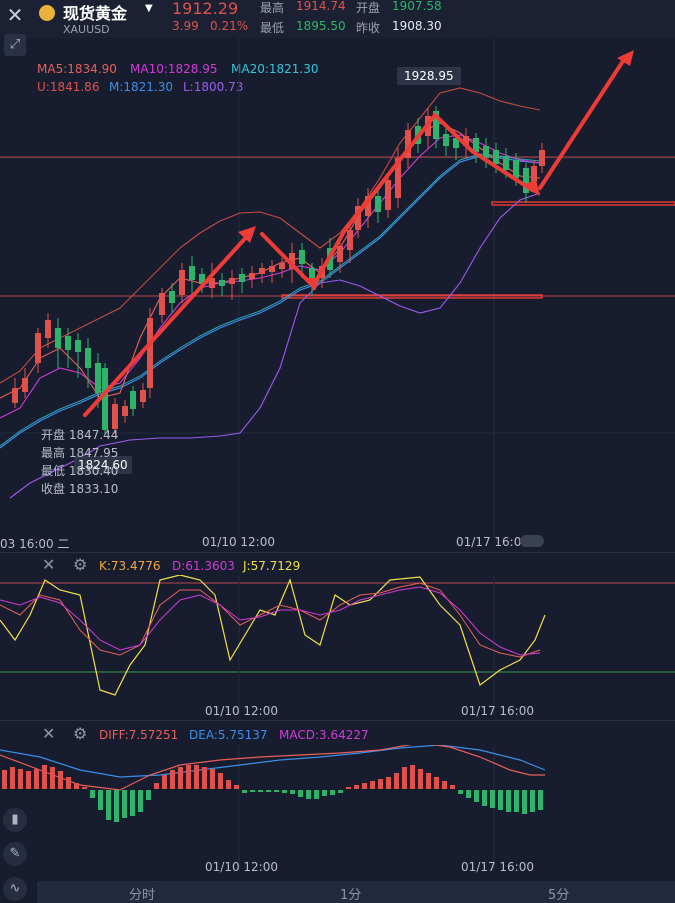  I want to click on open-value: 1907.58, so click(417, 6).